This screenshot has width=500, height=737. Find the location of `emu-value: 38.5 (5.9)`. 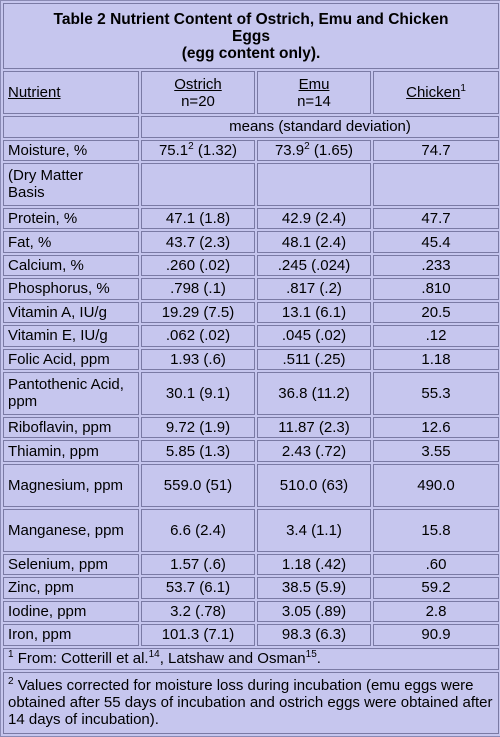

emu-value: 38.5 (5.9) is located at coordinates (314, 588).